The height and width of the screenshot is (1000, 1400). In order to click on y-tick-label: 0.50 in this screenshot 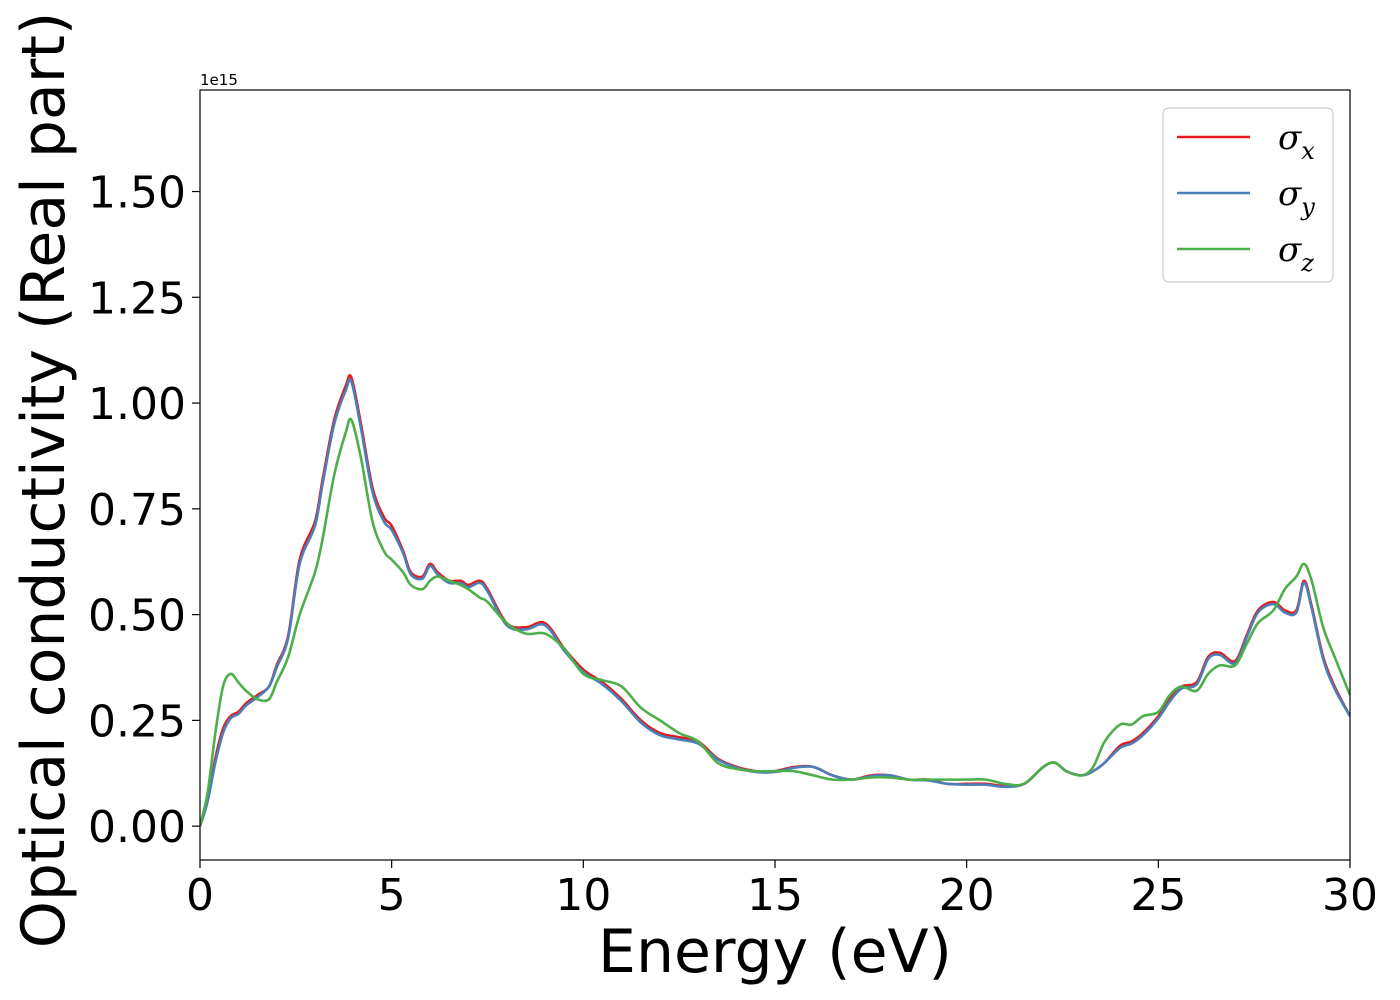, I will do `click(137, 616)`.